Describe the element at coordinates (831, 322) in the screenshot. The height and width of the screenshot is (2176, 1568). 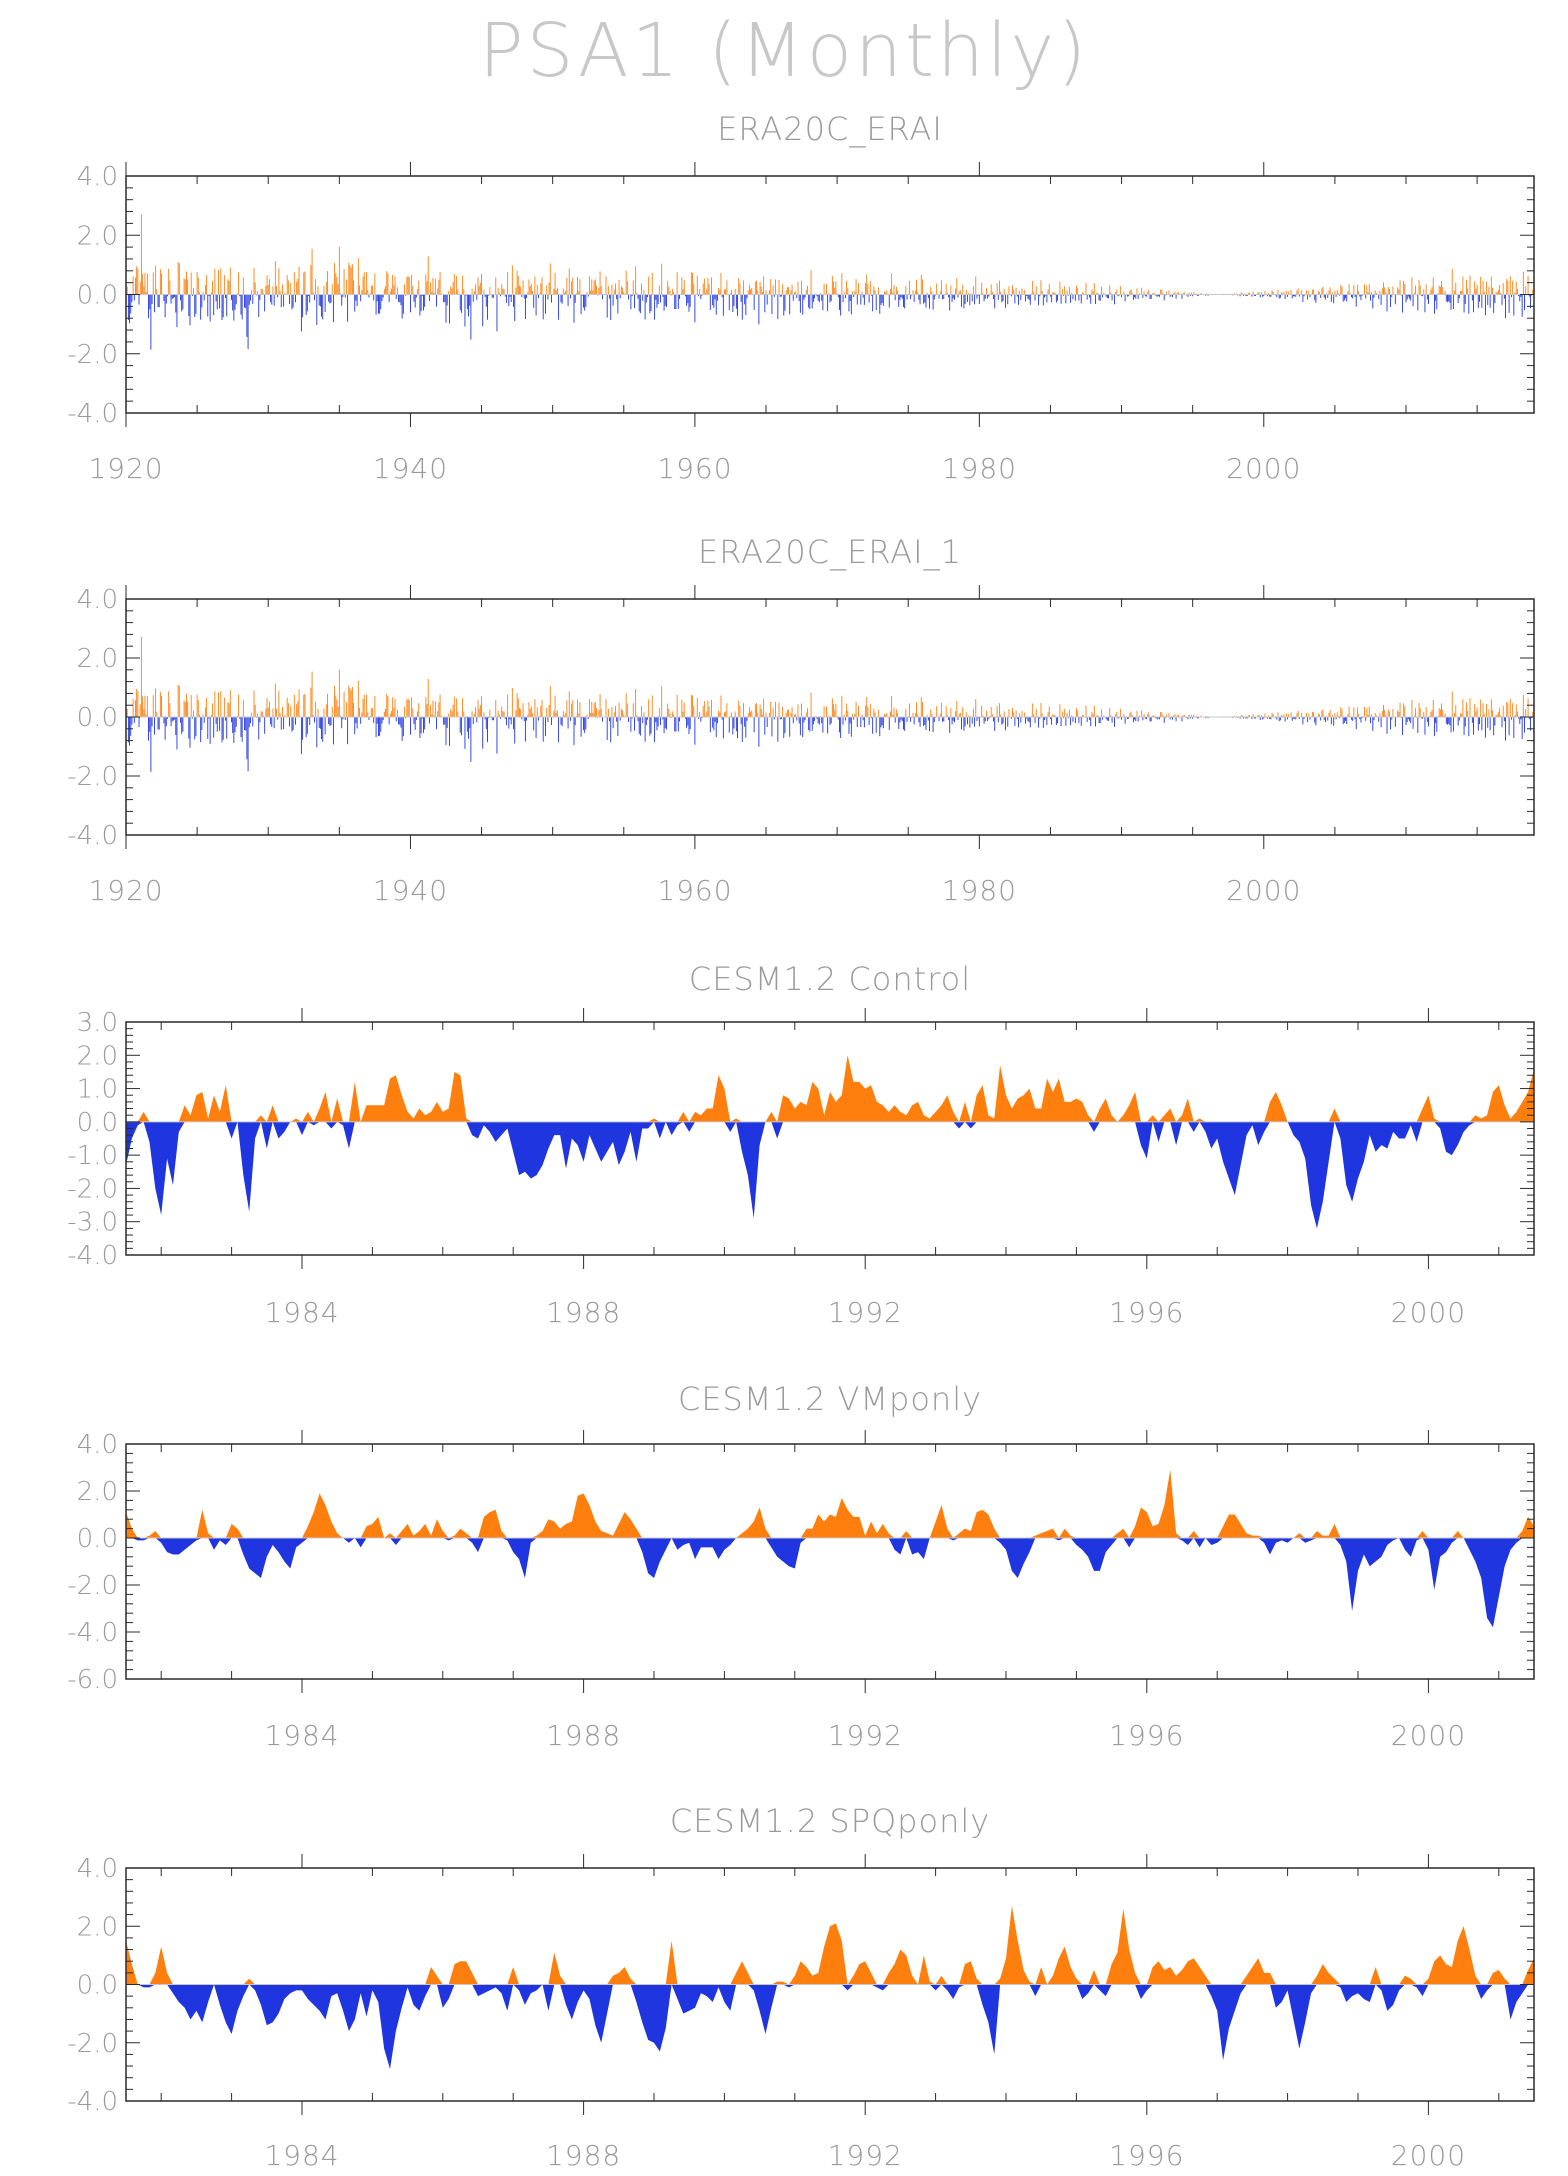
I see `negative-bars` at that location.